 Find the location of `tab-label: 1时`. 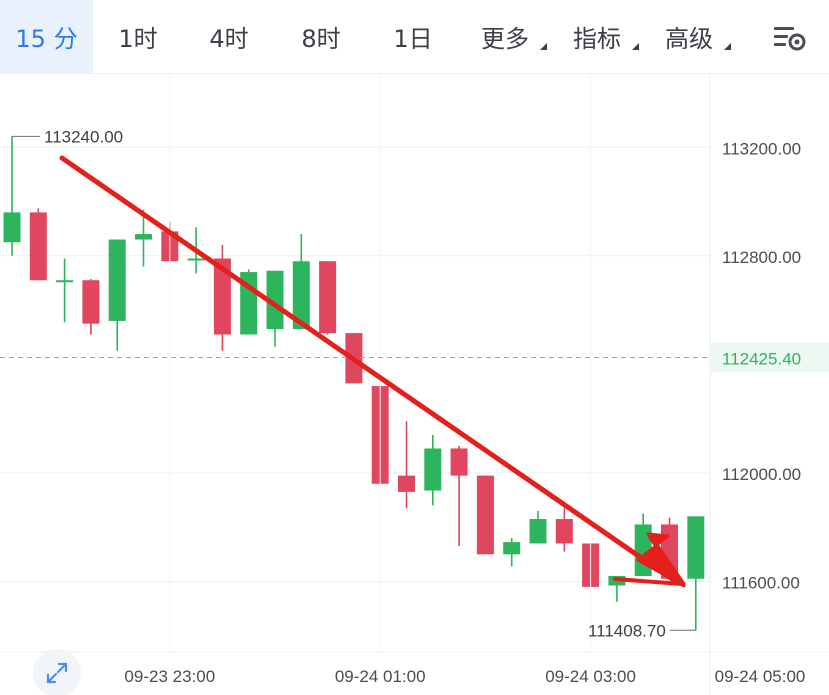

tab-label: 1时 is located at coordinates (138, 39).